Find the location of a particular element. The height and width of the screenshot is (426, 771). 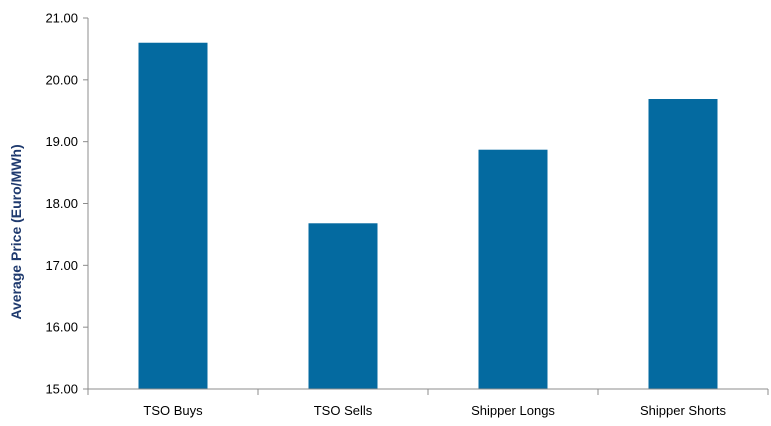

y-tick-label: 21.00 is located at coordinates (61, 18).